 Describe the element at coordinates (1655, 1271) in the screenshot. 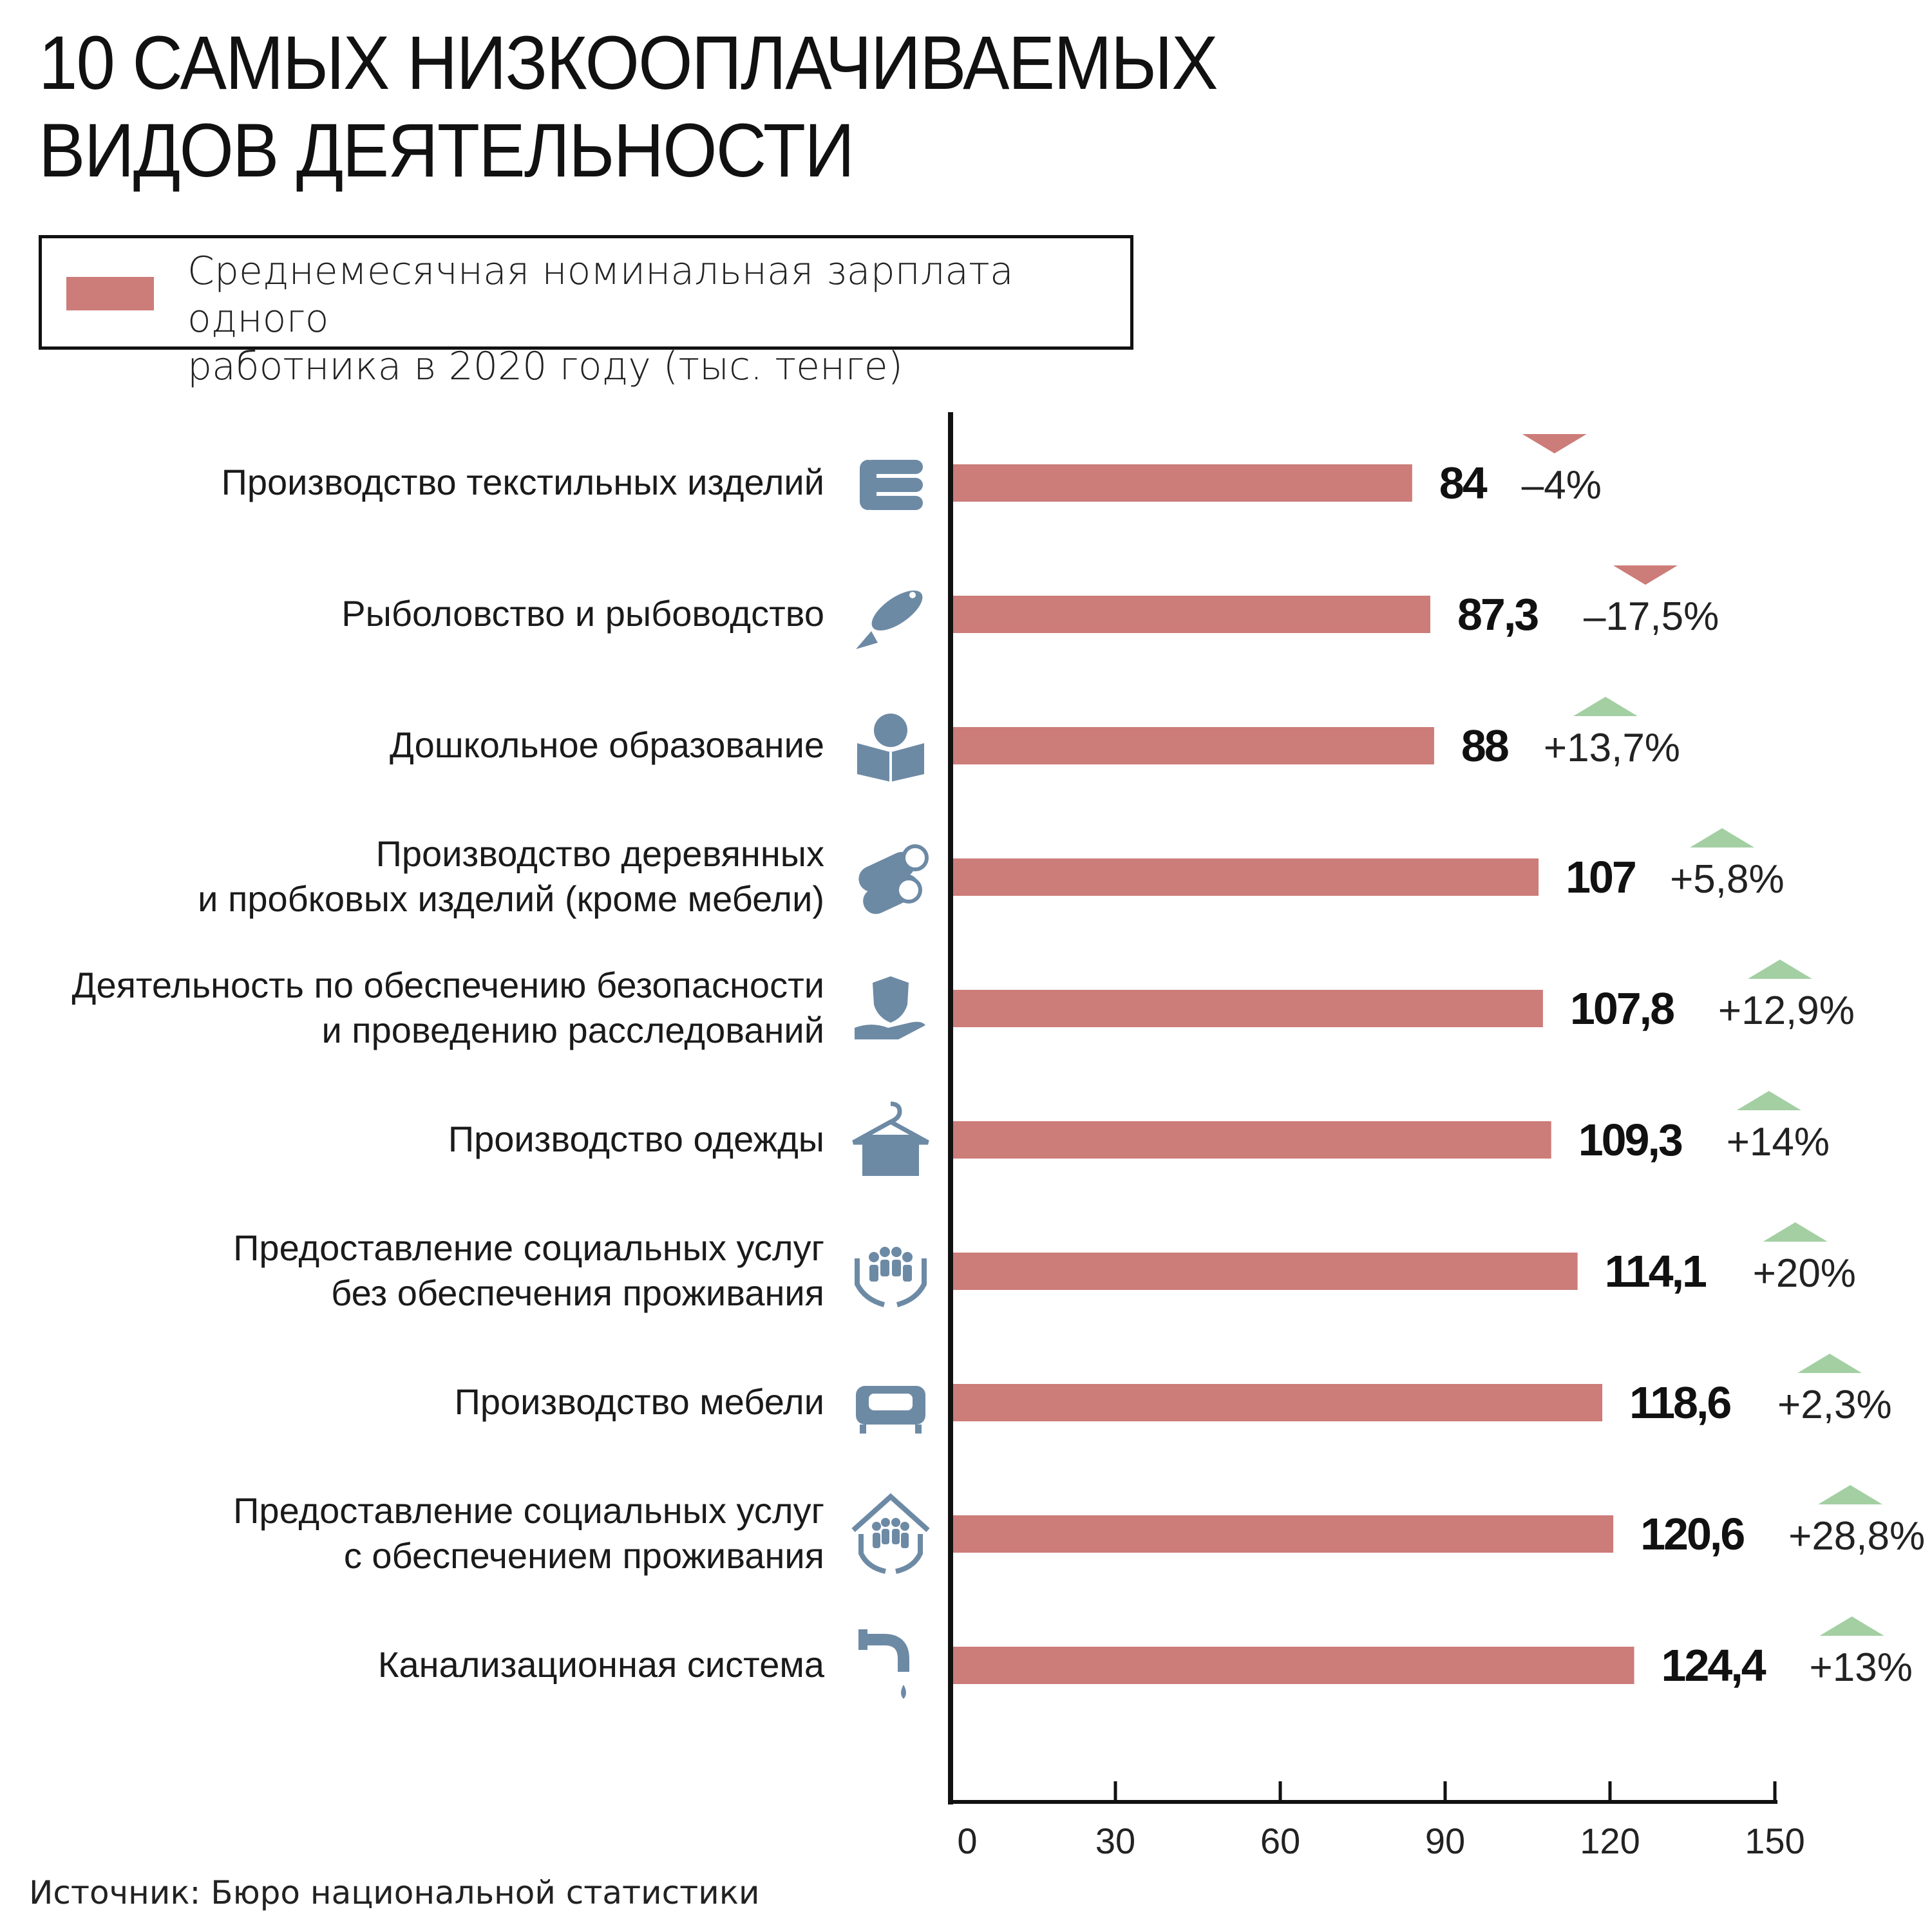

I see `value-label: 114,1` at that location.